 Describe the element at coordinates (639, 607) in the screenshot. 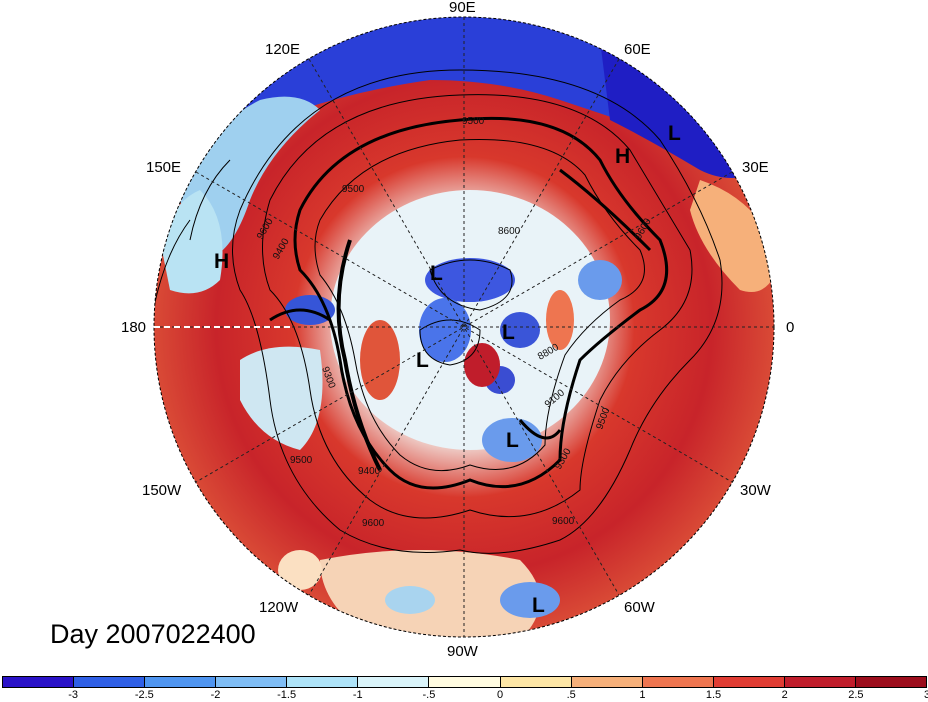

I see `lon-label-60w: 60W` at that location.